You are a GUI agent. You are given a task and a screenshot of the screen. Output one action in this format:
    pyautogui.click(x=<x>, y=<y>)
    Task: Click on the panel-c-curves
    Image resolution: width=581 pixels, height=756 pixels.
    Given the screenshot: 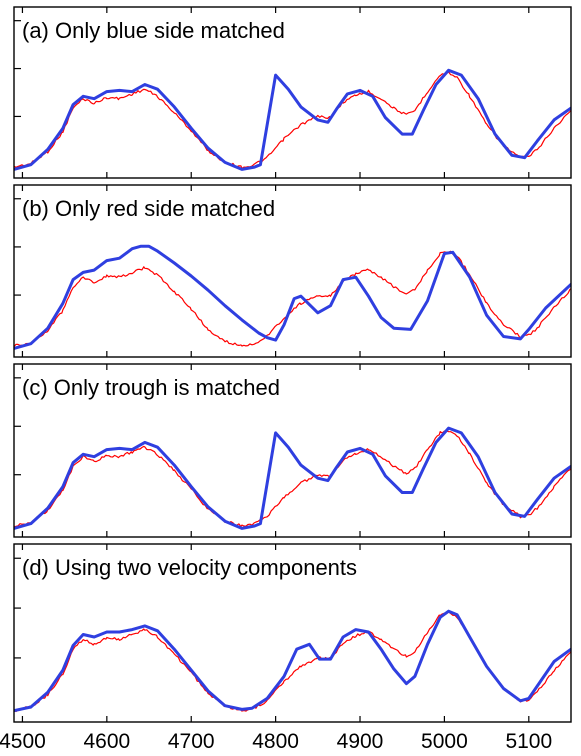 What is the action you would take?
    pyautogui.click(x=292, y=478)
    